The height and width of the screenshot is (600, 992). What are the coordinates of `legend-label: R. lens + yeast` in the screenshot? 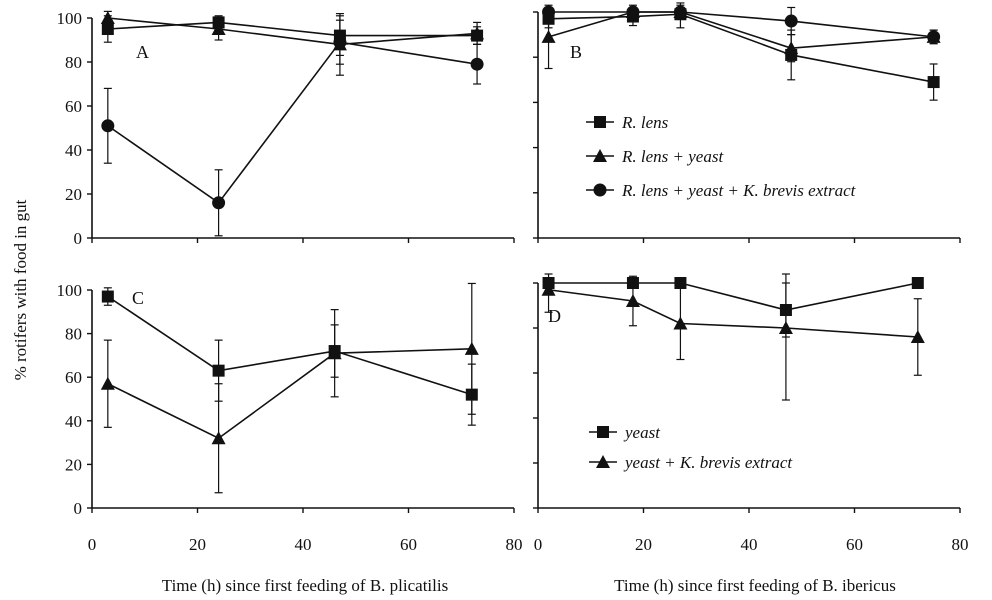 It's located at (672, 156).